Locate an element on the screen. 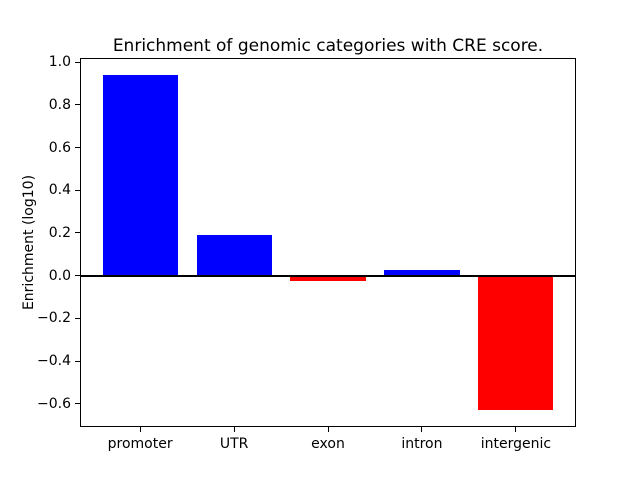 The height and width of the screenshot is (480, 640). bar-exon is located at coordinates (328, 278).